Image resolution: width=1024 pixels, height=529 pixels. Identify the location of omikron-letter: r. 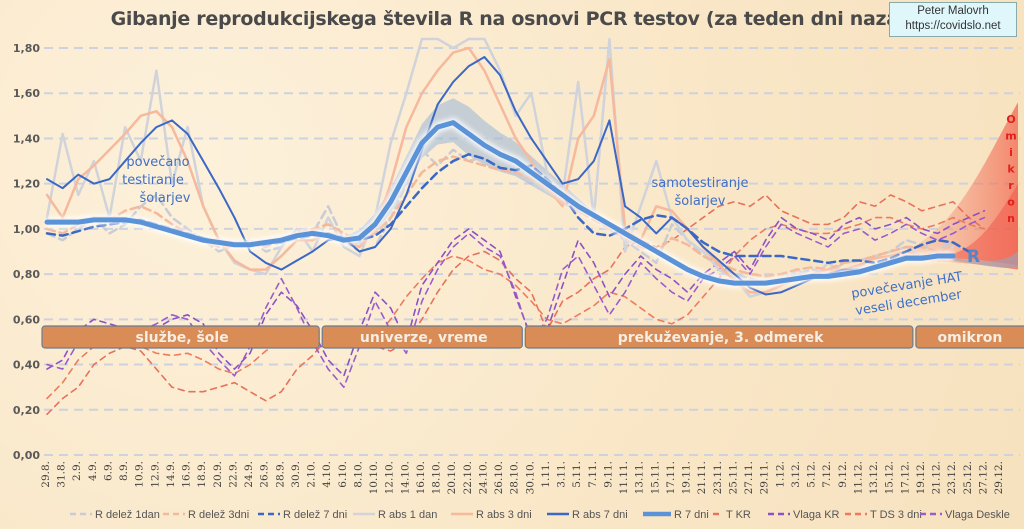
(1011, 185).